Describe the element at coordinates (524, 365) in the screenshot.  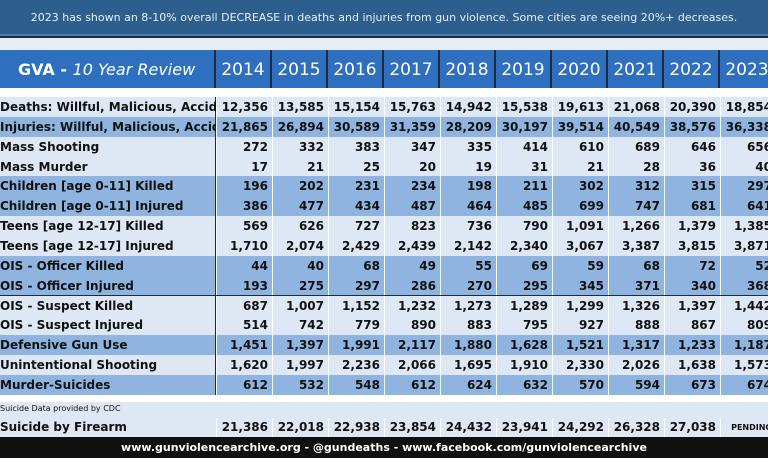
I see `cell-value: 1,910` at that location.